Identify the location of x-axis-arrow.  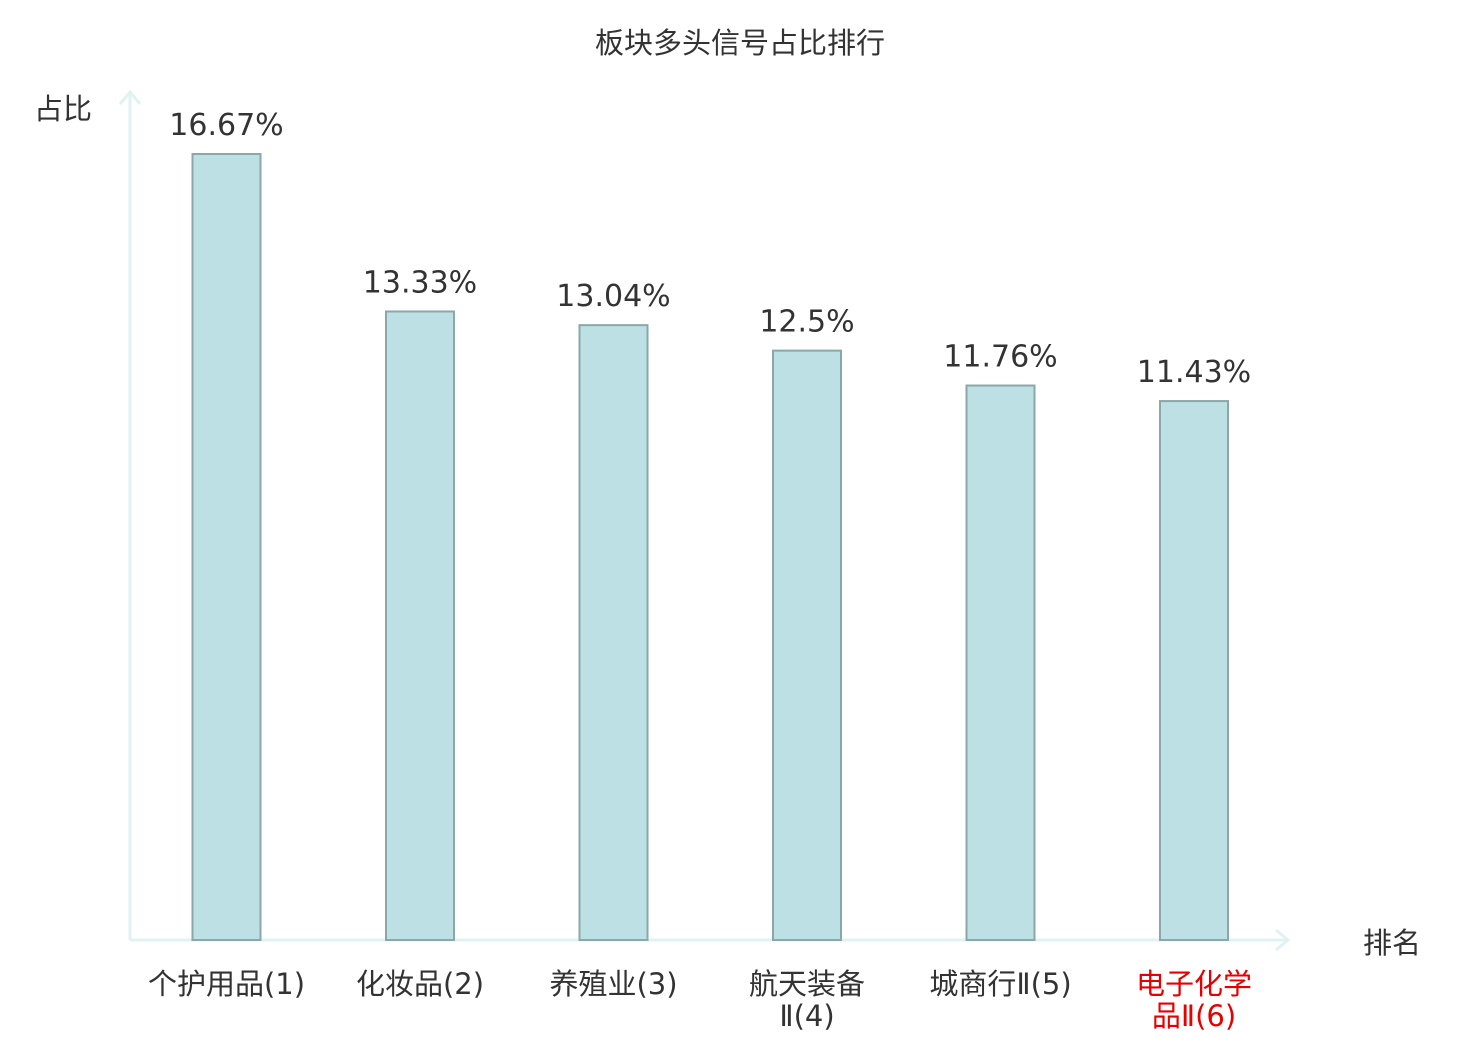
(1283, 940).